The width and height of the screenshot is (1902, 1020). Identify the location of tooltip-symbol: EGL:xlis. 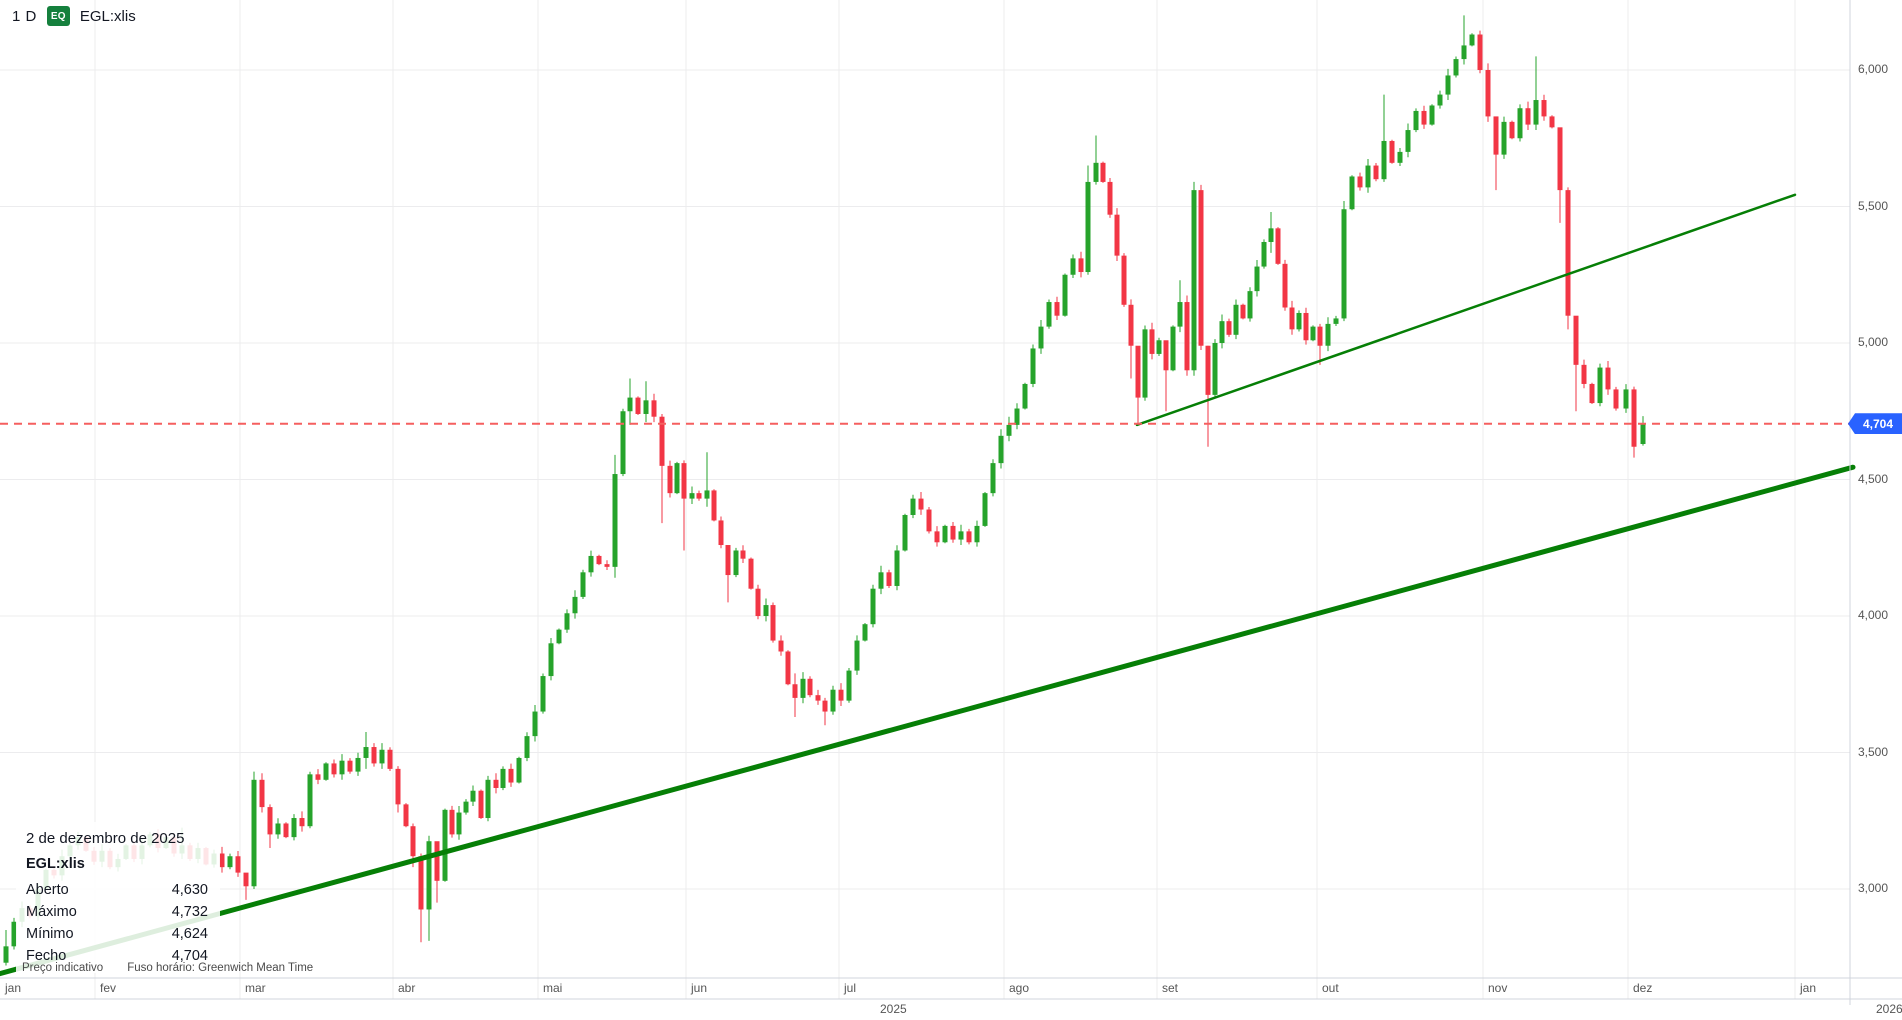
(55, 864).